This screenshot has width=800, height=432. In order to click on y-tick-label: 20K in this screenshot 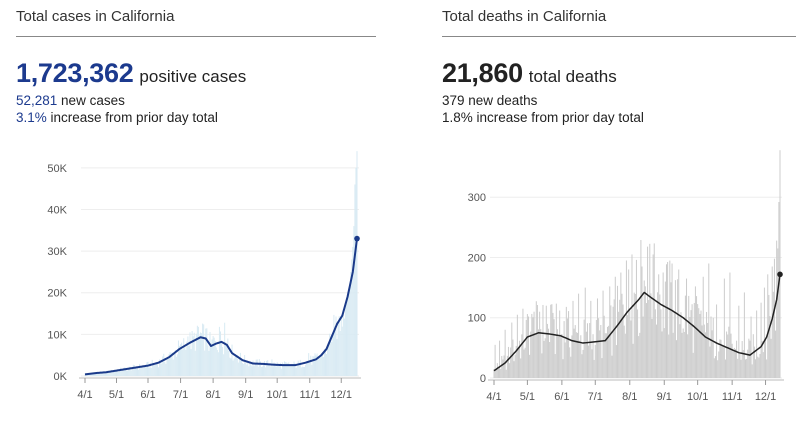, I will do `click(57, 294)`.